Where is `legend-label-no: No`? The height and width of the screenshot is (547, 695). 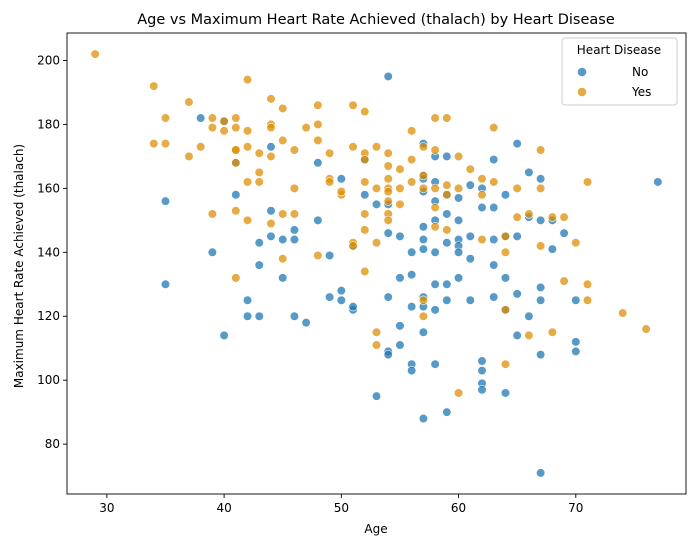 legend-label-no: No is located at coordinates (640, 72).